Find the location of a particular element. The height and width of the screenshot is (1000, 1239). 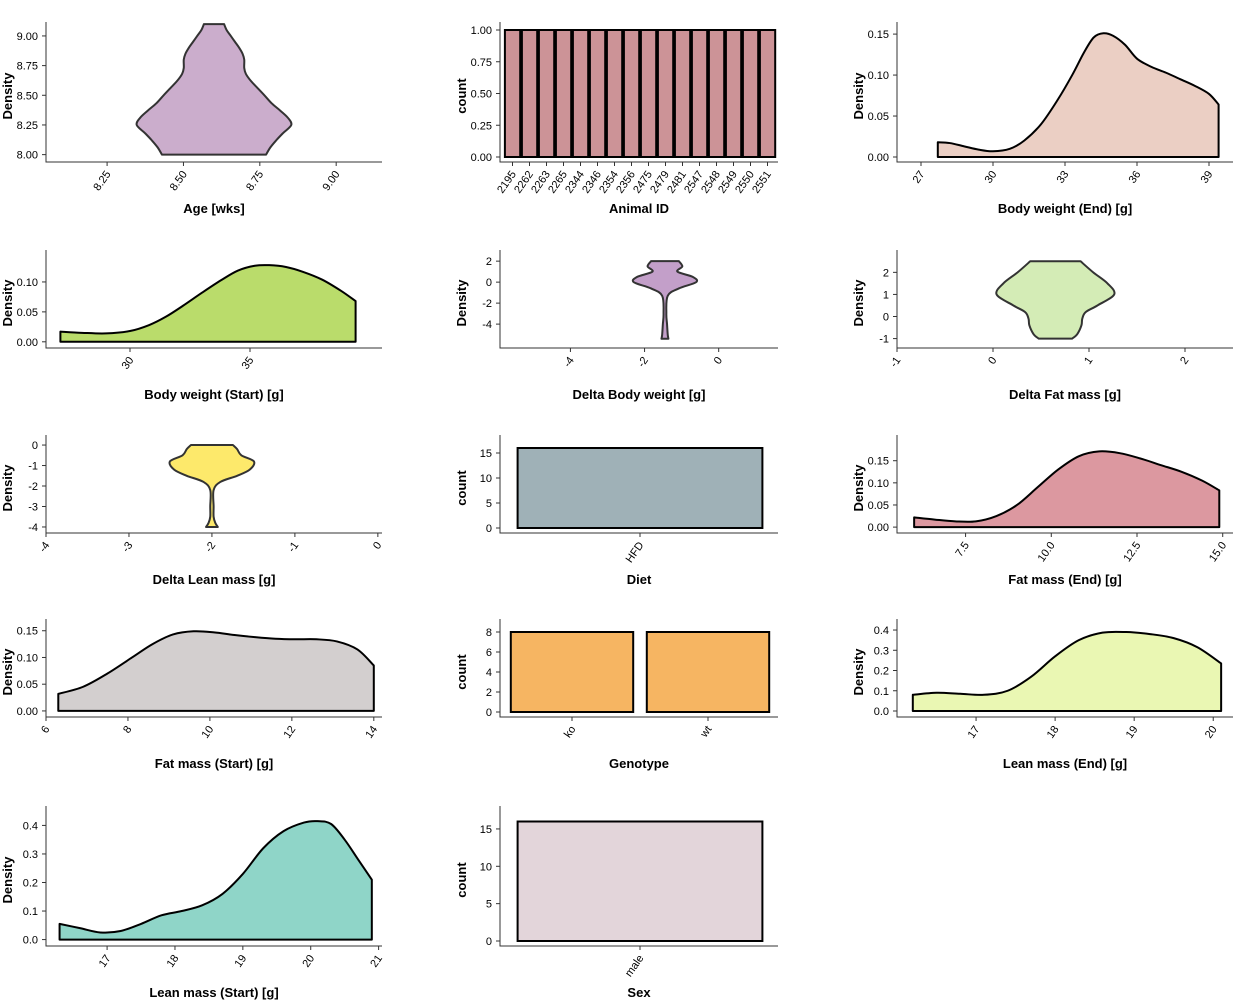

y-tick-label: 0.2 is located at coordinates (881, 672).